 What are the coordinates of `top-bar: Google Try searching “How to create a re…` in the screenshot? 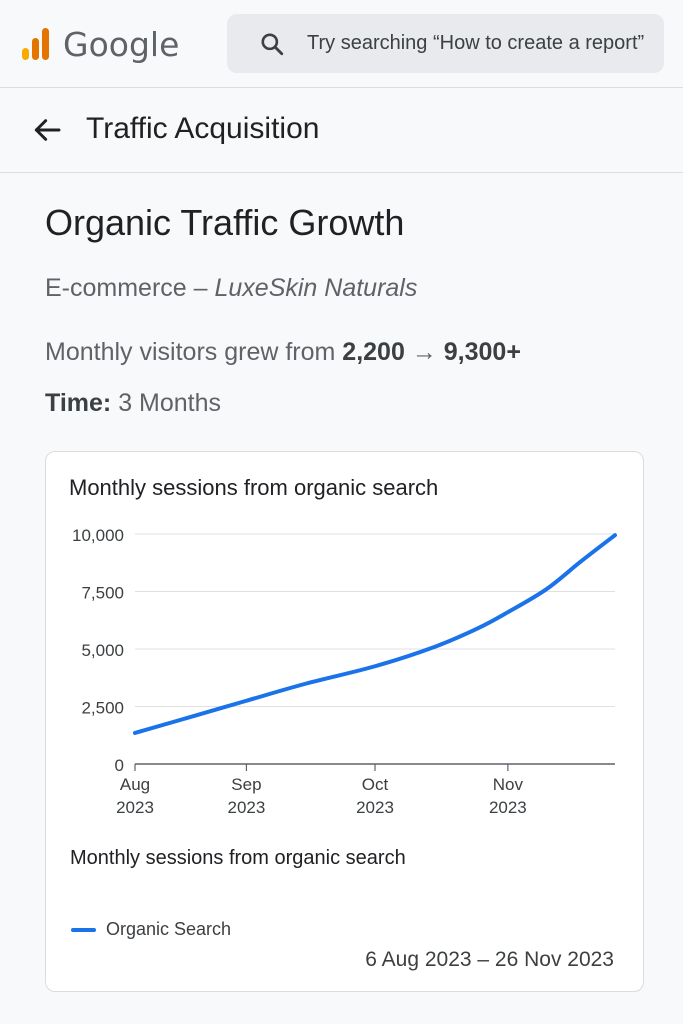 It's located at (341, 44).